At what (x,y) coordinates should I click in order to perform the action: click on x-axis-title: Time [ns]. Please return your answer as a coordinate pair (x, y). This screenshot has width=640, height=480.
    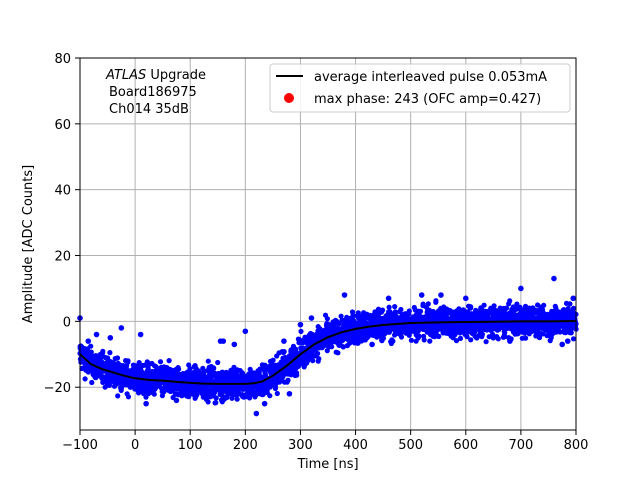
    Looking at the image, I should click on (327, 464).